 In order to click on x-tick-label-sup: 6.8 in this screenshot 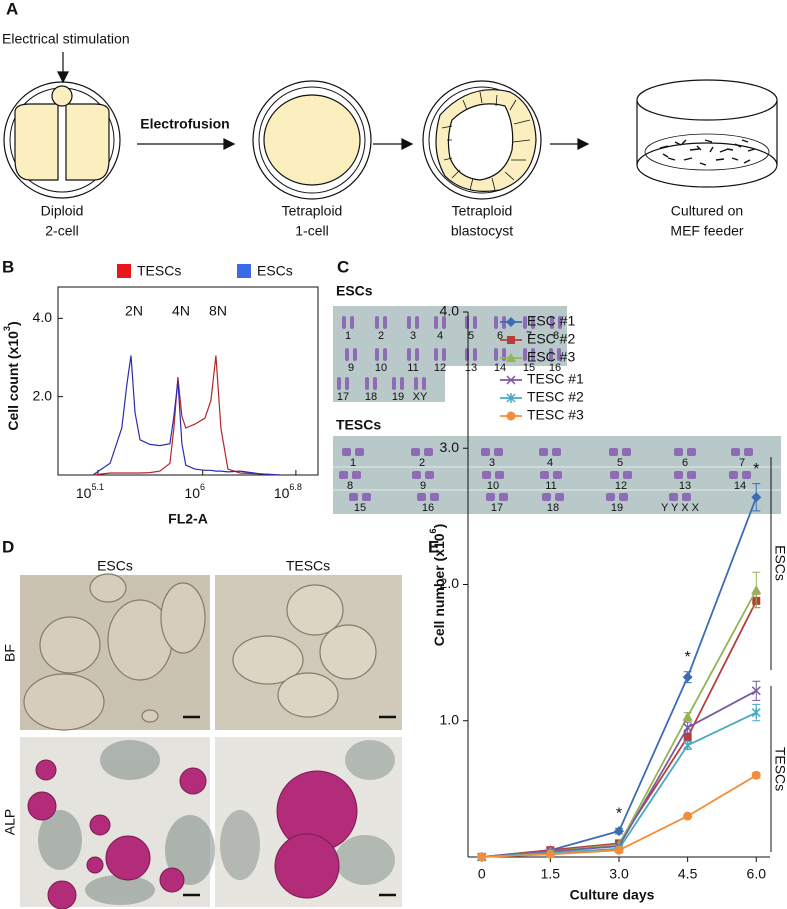, I will do `click(295, 487)`.